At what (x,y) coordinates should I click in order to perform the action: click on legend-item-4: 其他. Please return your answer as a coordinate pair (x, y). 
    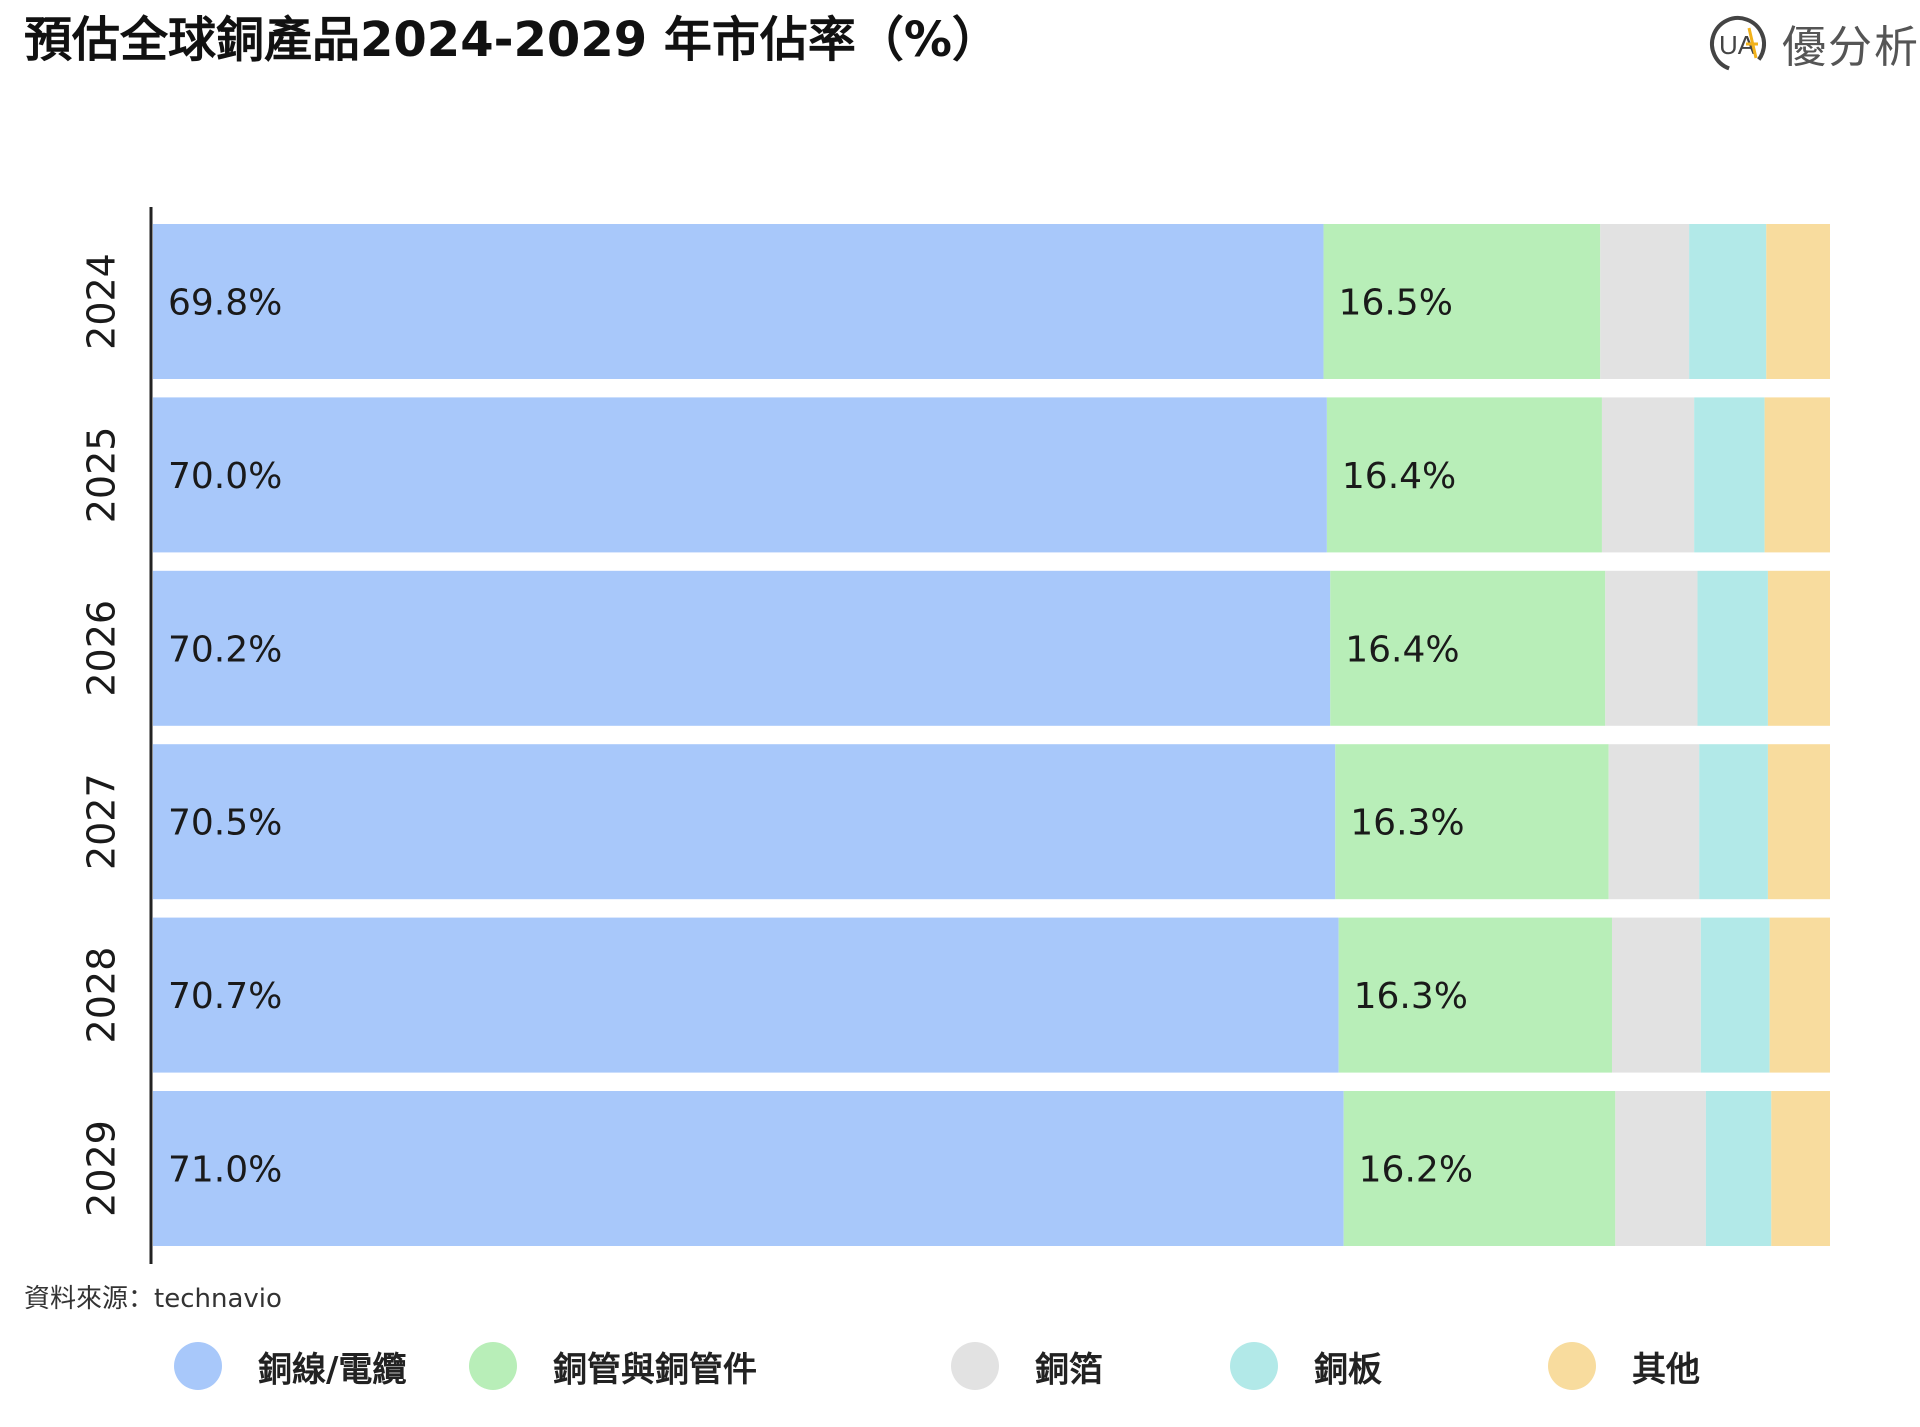
    Looking at the image, I should click on (1624, 1366).